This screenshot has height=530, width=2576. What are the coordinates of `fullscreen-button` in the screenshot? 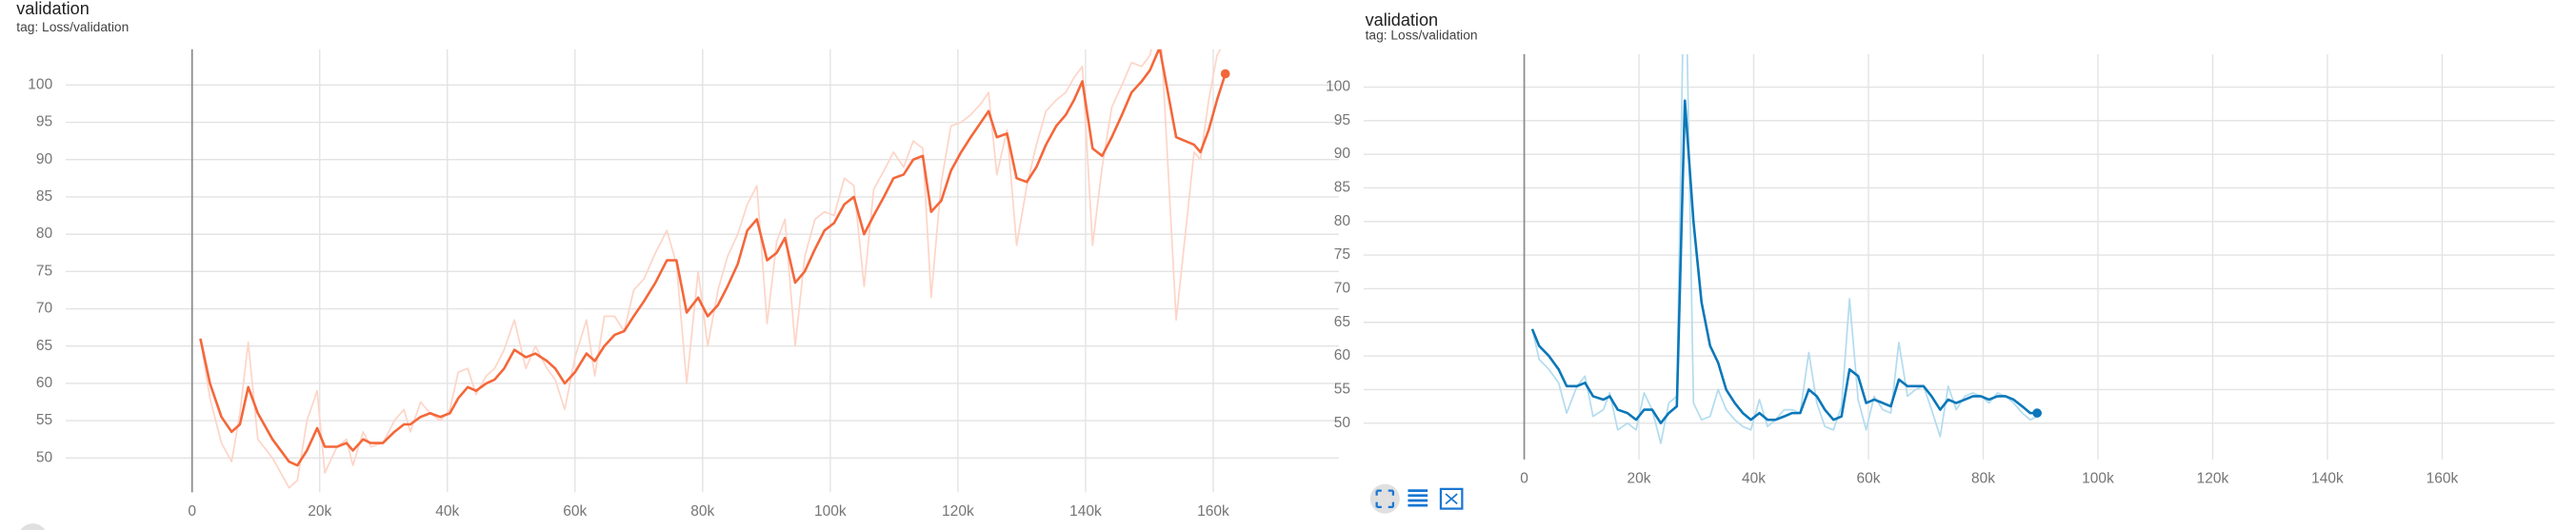 It's located at (1384, 499).